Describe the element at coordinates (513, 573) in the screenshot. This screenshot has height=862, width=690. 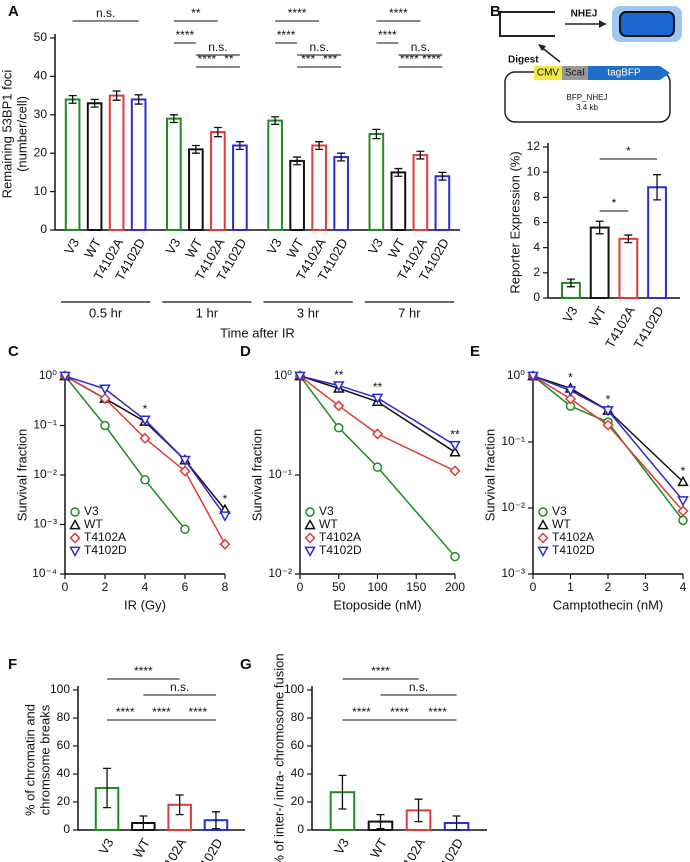
I see `y-tick-label: 10⁻³` at that location.